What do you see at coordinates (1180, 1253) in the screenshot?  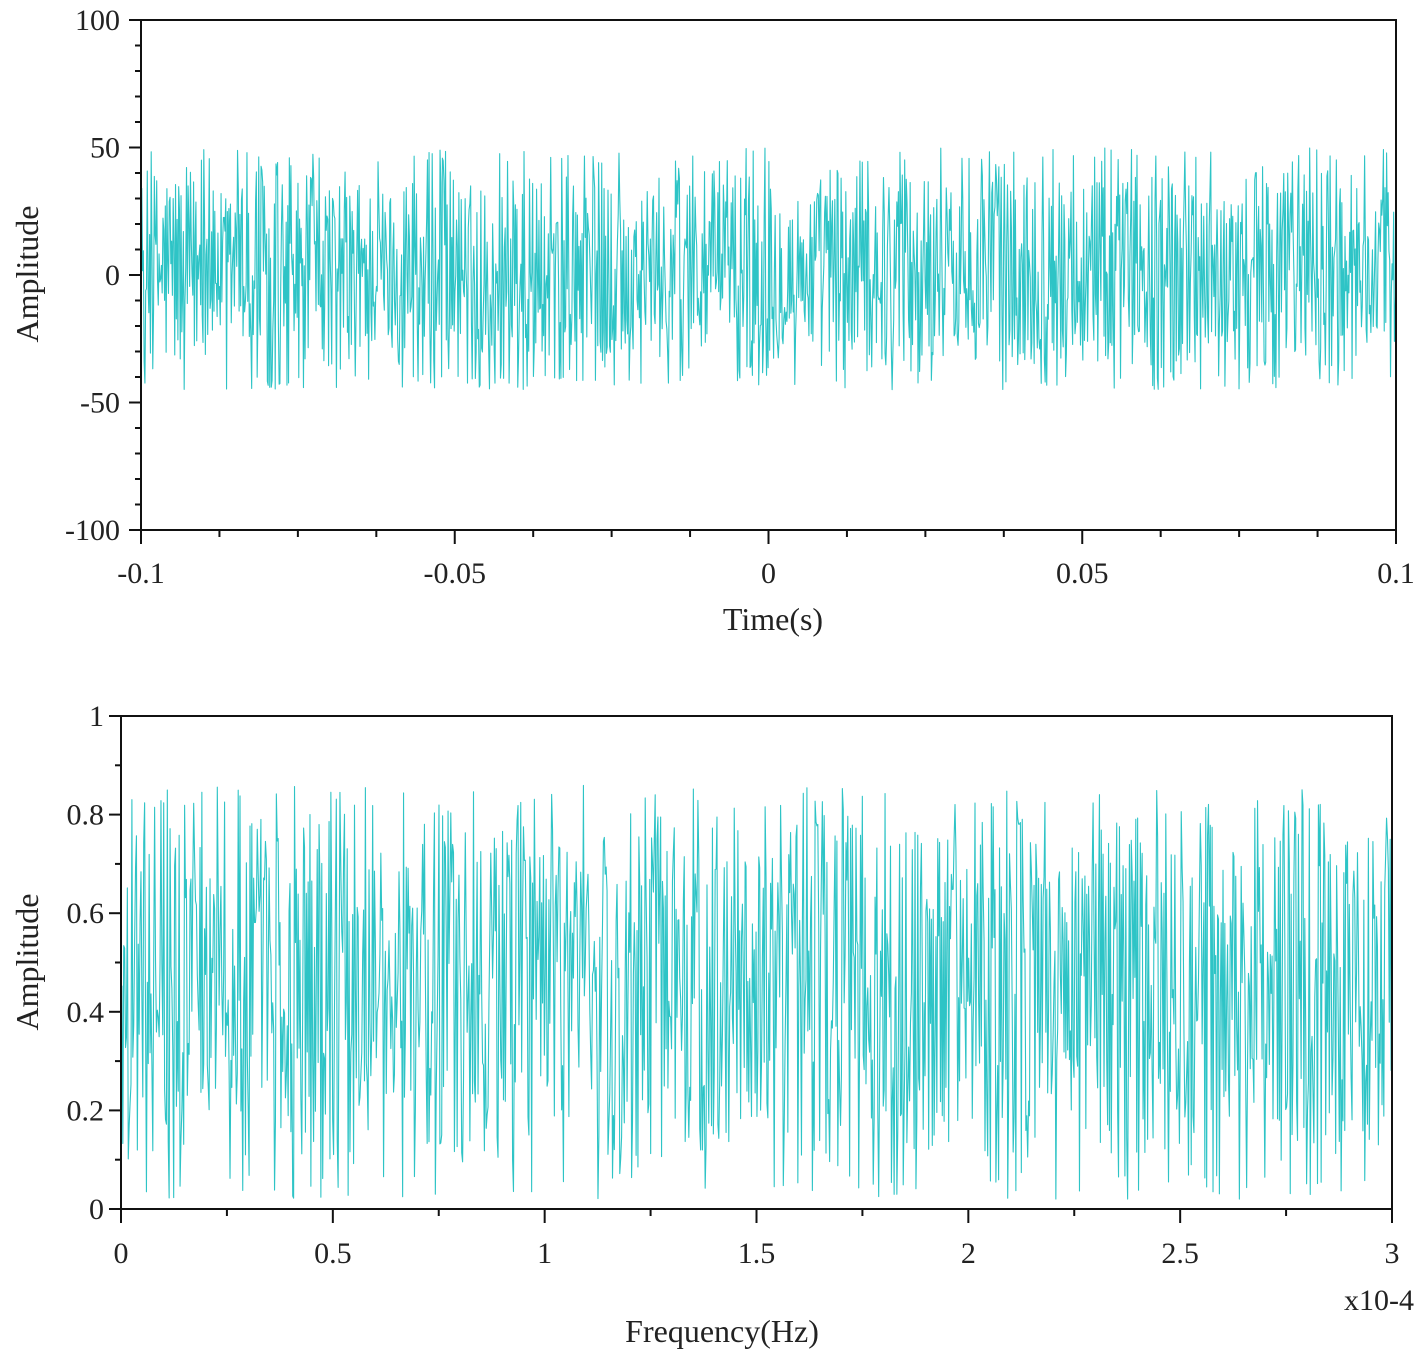 I see `frequency-chart-x-tick-label: 2.5` at bounding box center [1180, 1253].